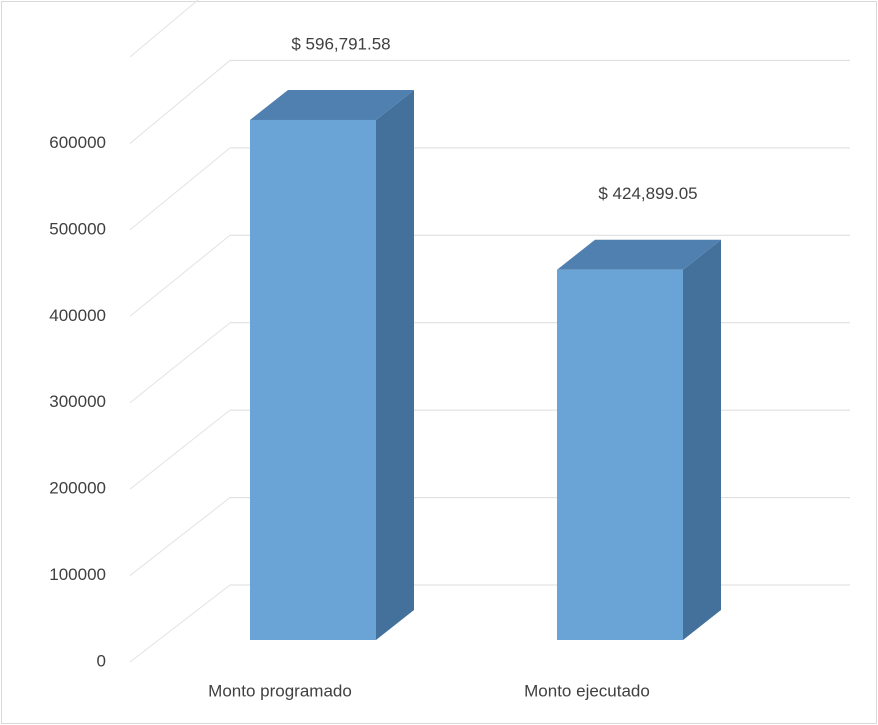  I want to click on wall-top, so click(164, 29).